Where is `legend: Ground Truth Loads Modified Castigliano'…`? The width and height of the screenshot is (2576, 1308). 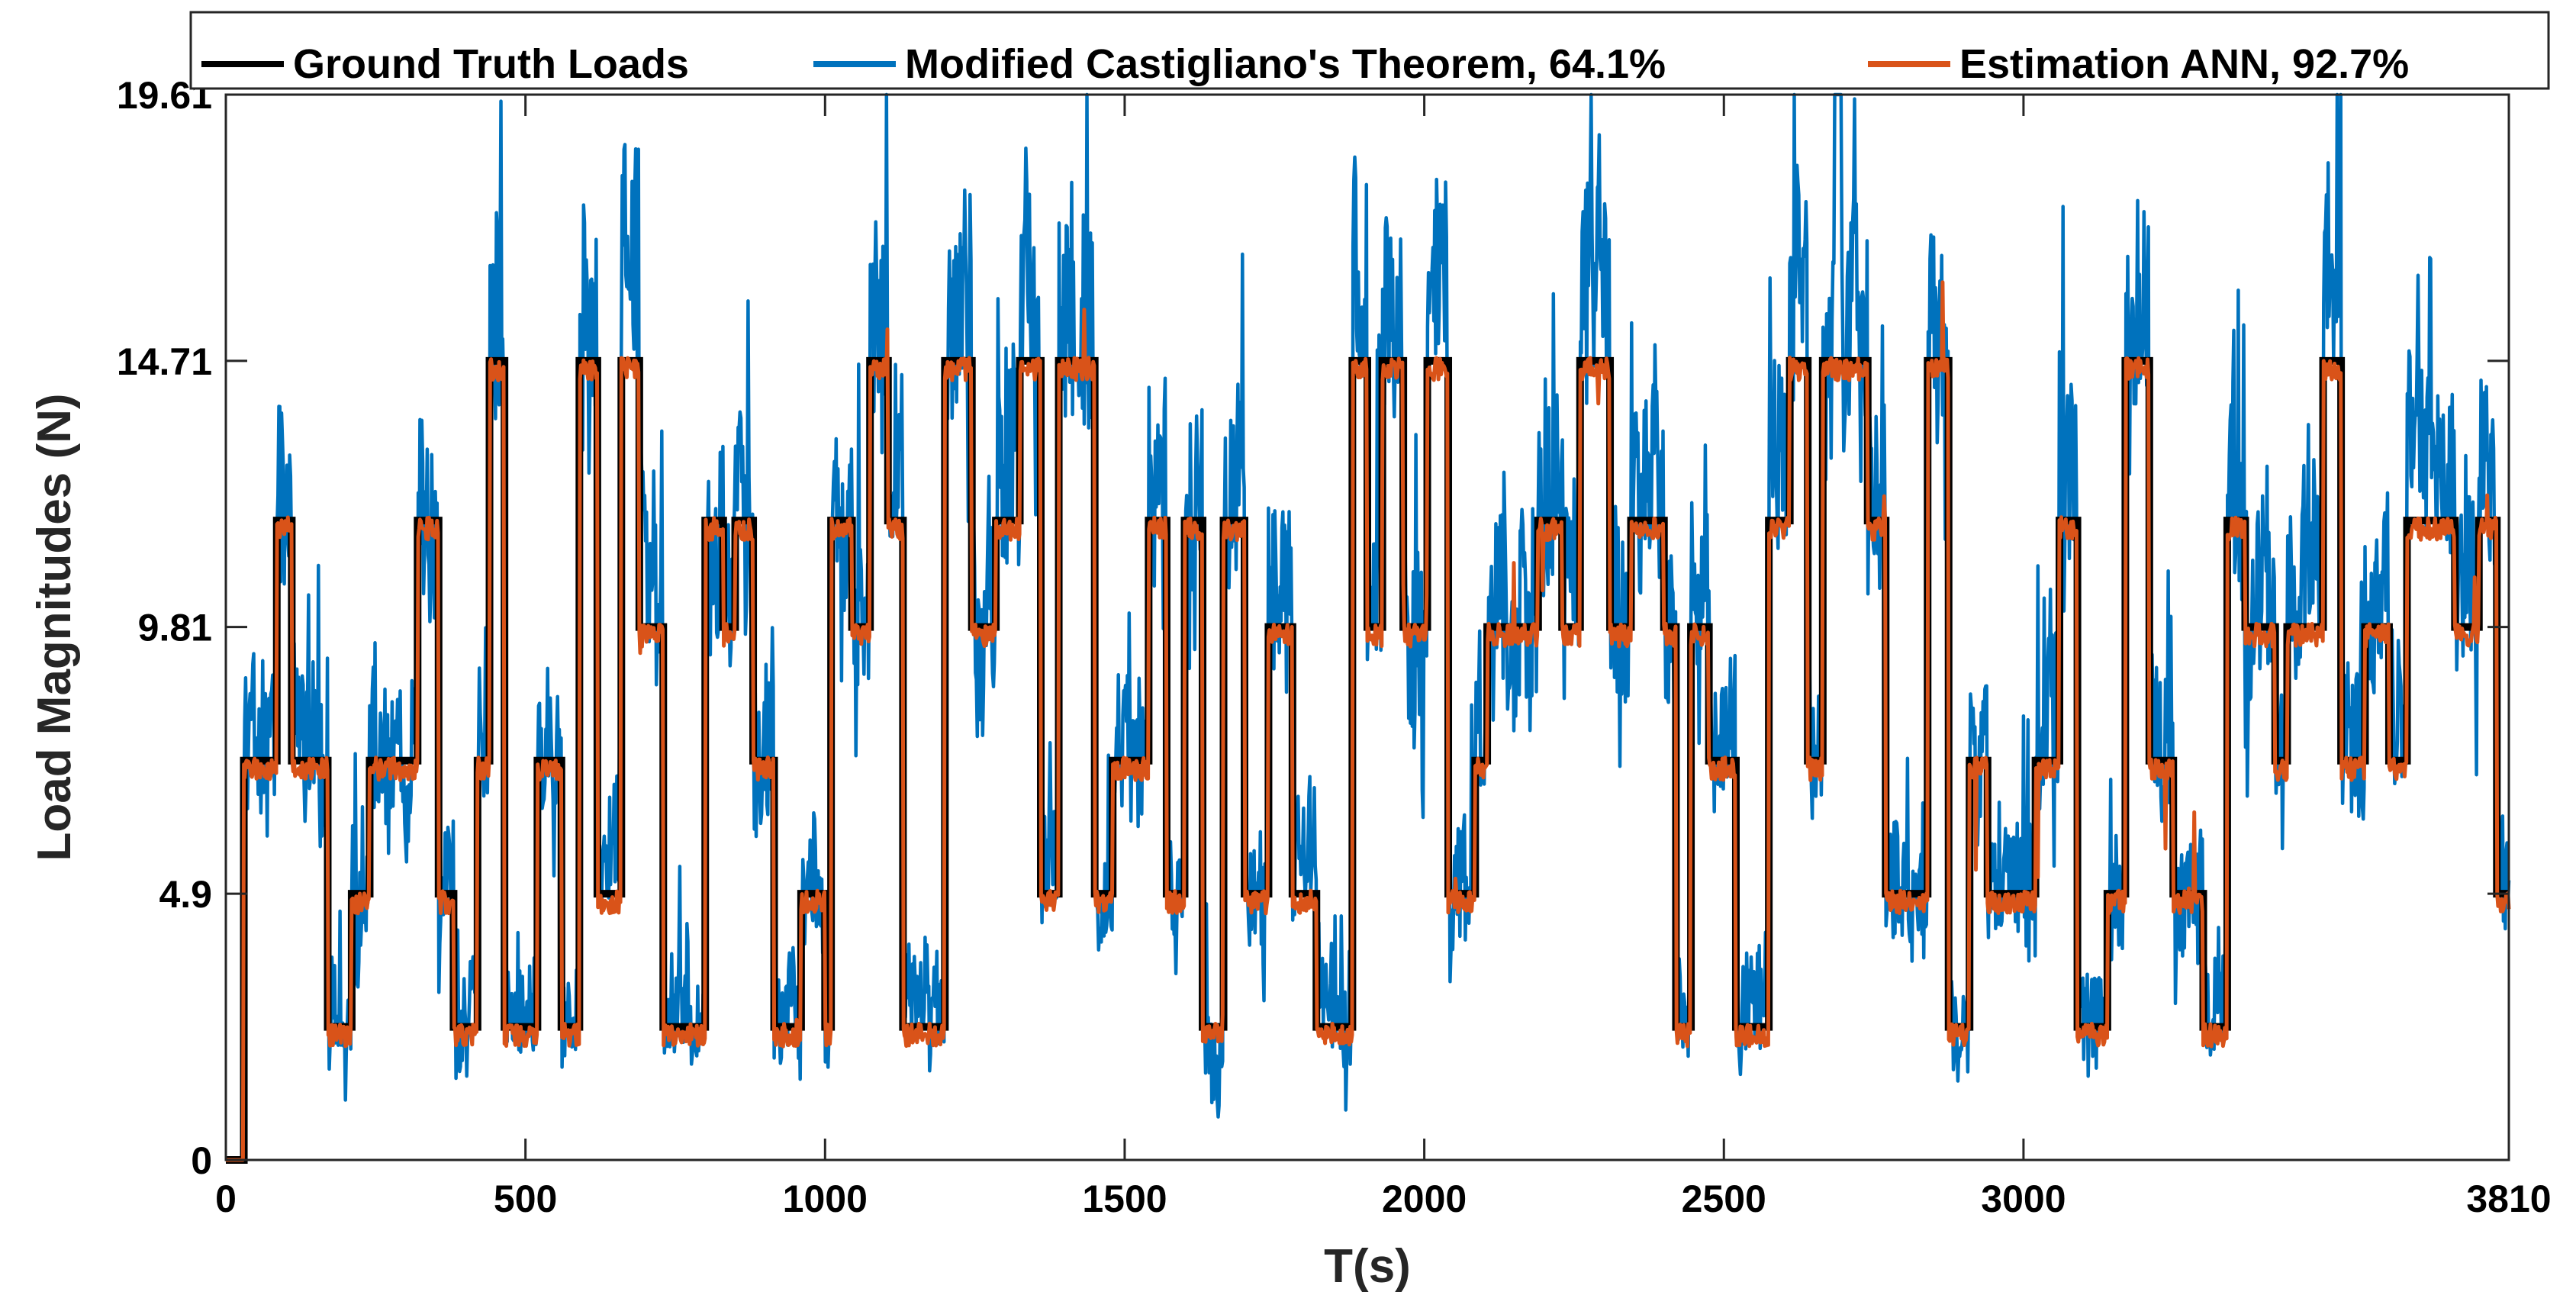
legend: Ground Truth Loads Modified Castigliano'… is located at coordinates (1369, 50).